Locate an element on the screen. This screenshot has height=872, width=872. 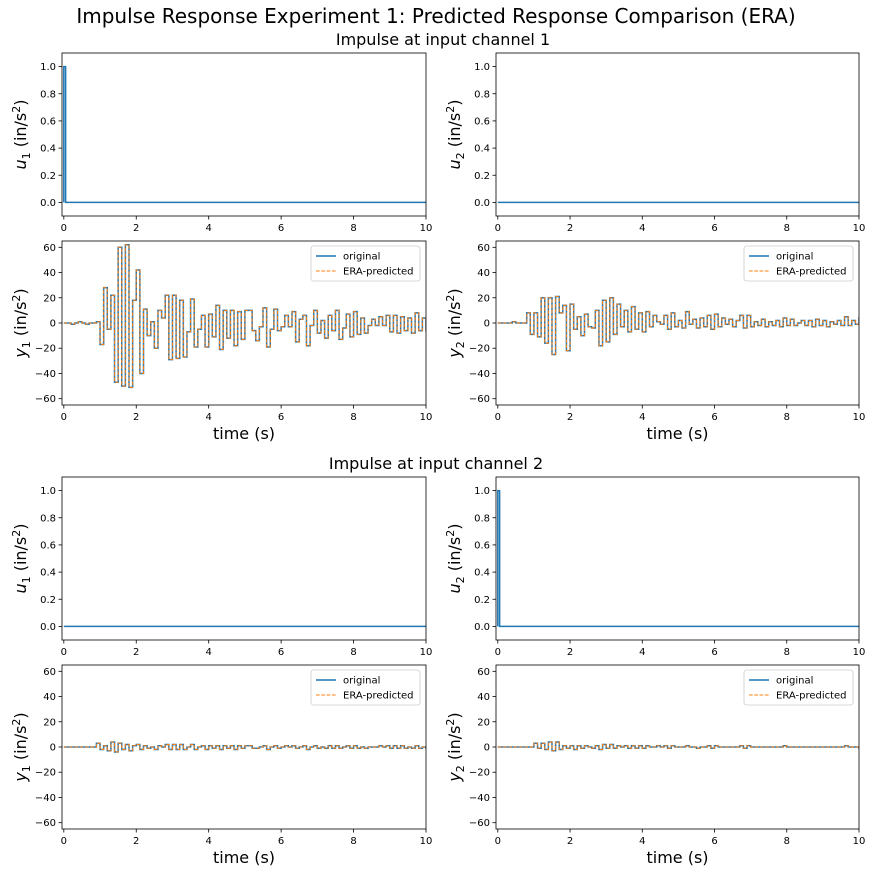
y-axis-label: u2 (in/s2) is located at coordinates (455, 134).